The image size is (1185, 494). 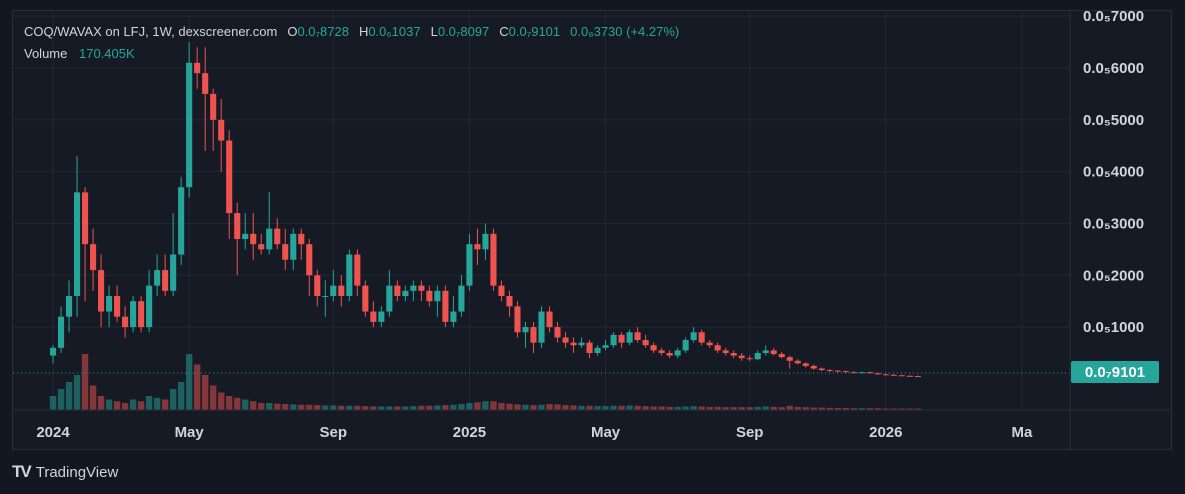 What do you see at coordinates (625, 31) in the screenshot?
I see `change-value: 0.0₈3730 (+4.27%)` at bounding box center [625, 31].